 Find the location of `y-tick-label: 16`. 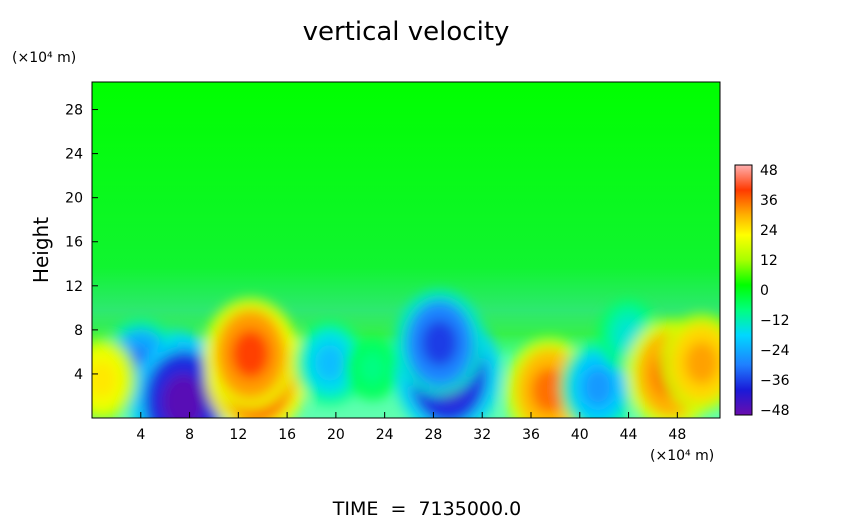

y-tick-label: 16 is located at coordinates (74, 243).